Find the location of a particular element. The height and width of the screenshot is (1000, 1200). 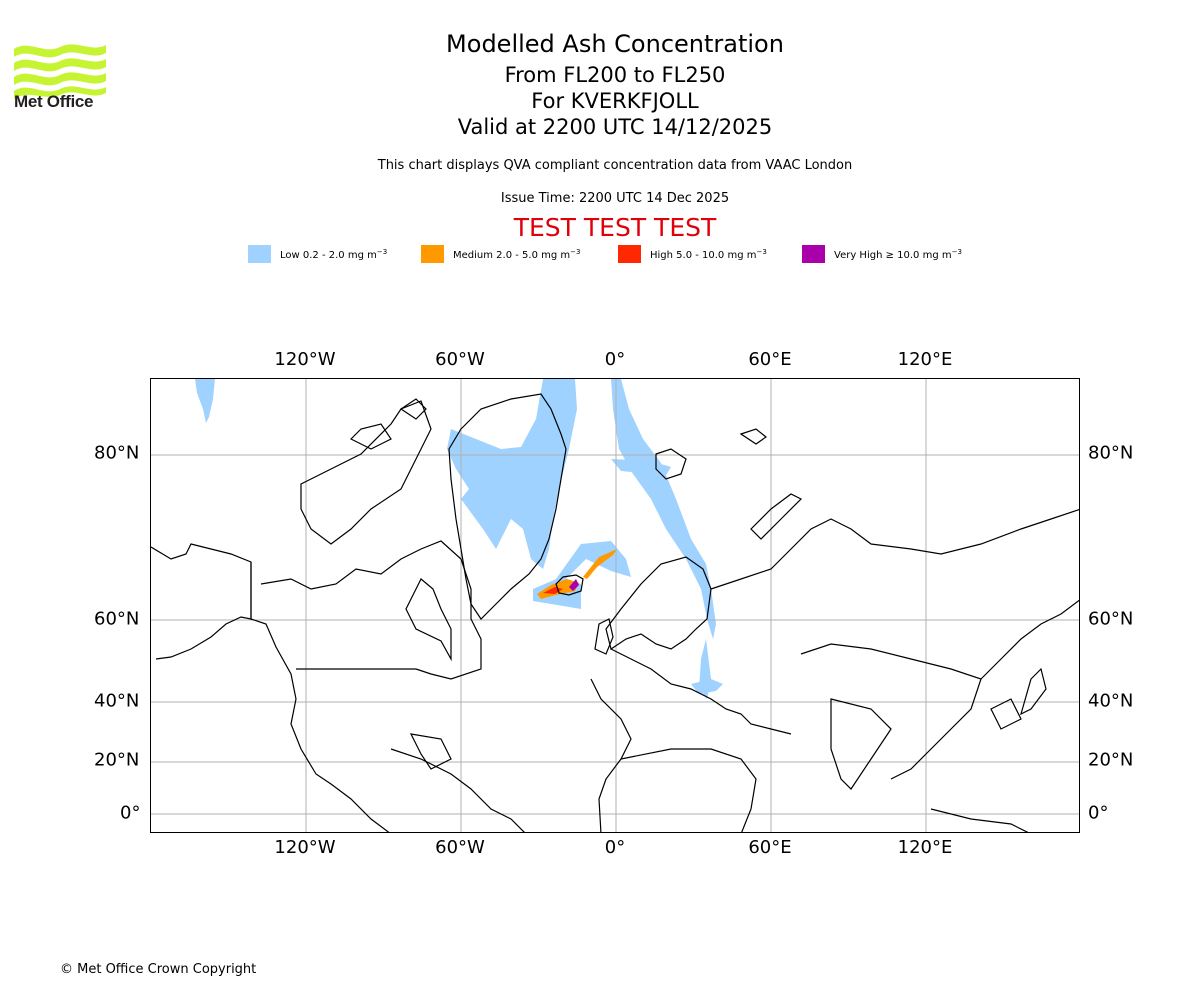

y-tick-left-60n: 60°N is located at coordinates (117, 619).